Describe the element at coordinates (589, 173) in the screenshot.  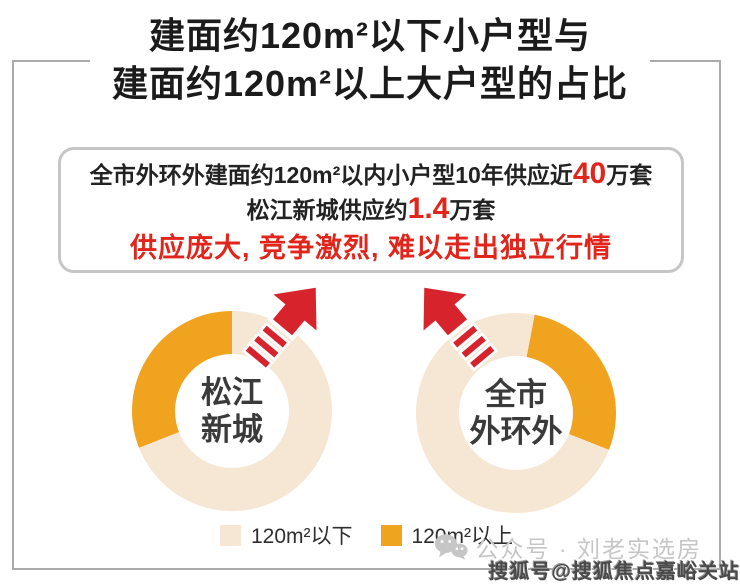
I see `supply-total-highlight: 40` at that location.